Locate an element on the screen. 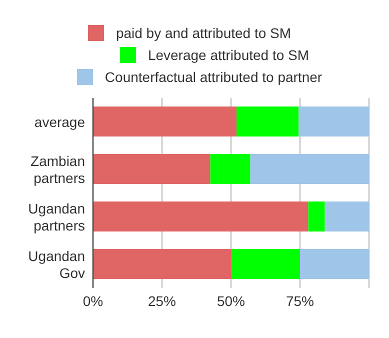 This screenshot has width=389, height=338. legend-label: Leverage attributed to SM is located at coordinates (229, 55).